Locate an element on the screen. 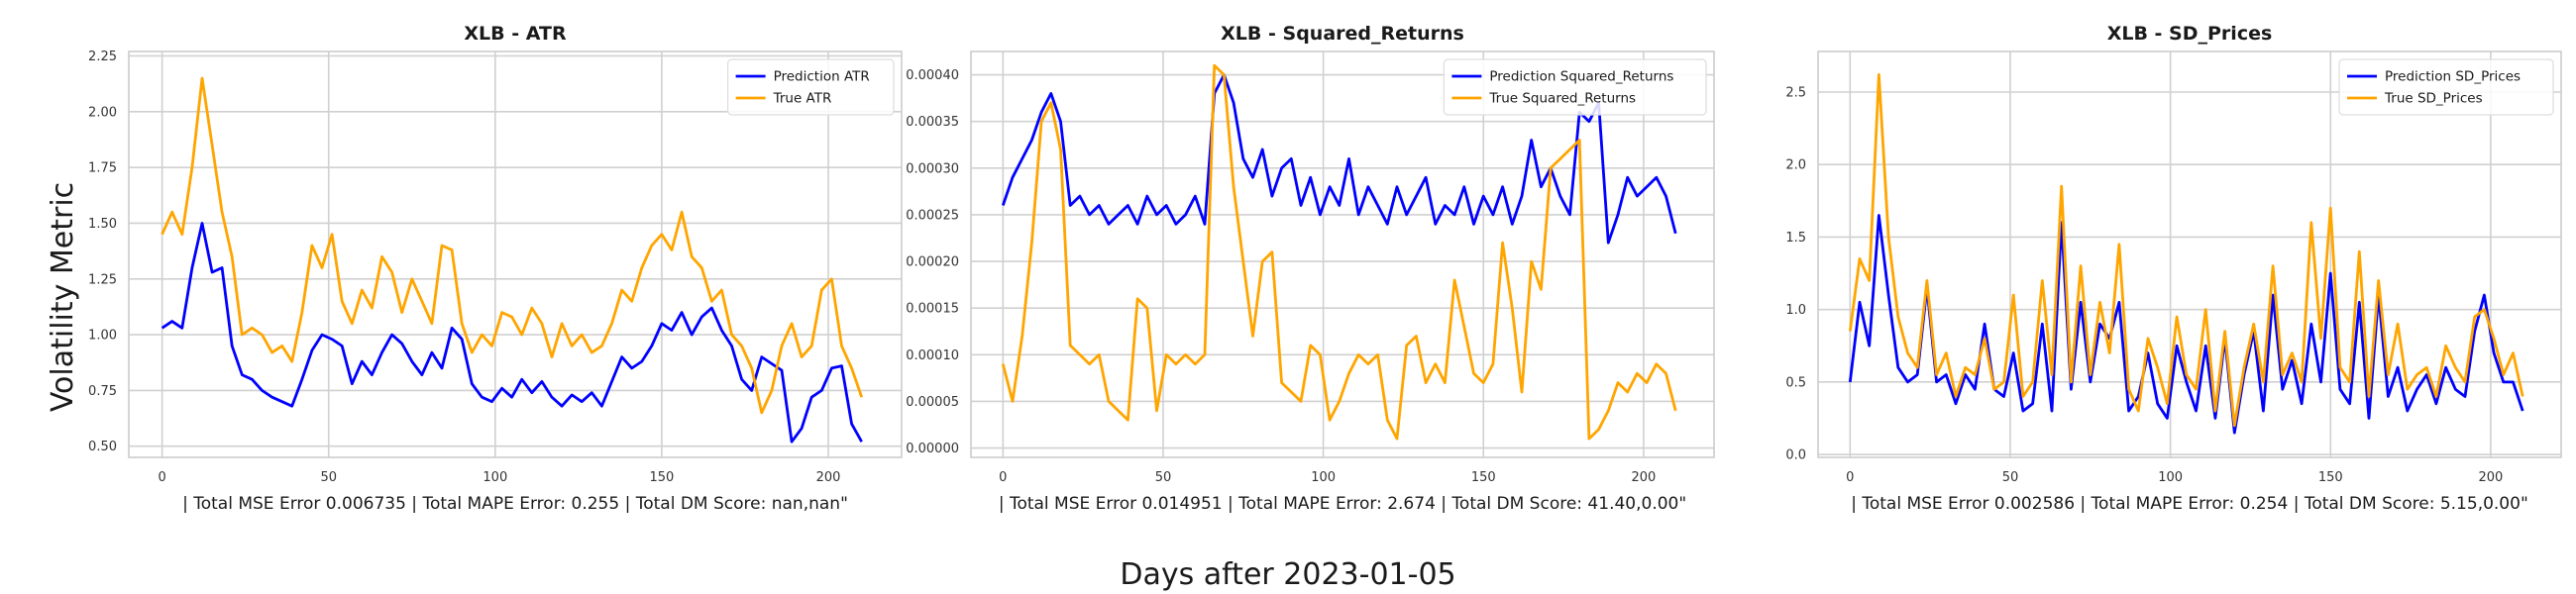 Image resolution: width=2576 pixels, height=594 pixels. legend-label-1: Prediction ATR is located at coordinates (822, 77).